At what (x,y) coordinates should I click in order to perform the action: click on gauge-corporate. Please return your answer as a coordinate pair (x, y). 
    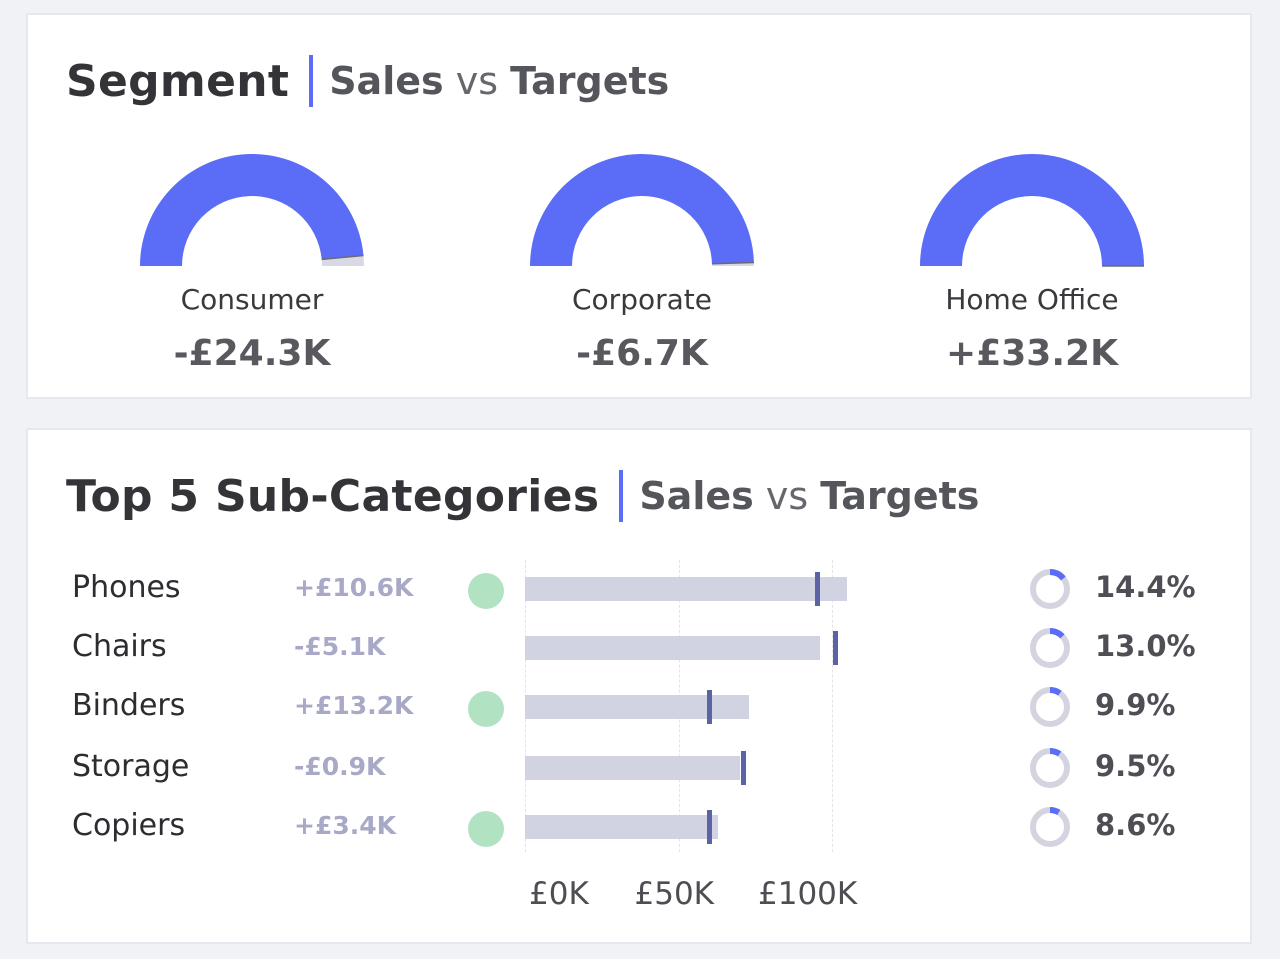
    Looking at the image, I should click on (642, 209).